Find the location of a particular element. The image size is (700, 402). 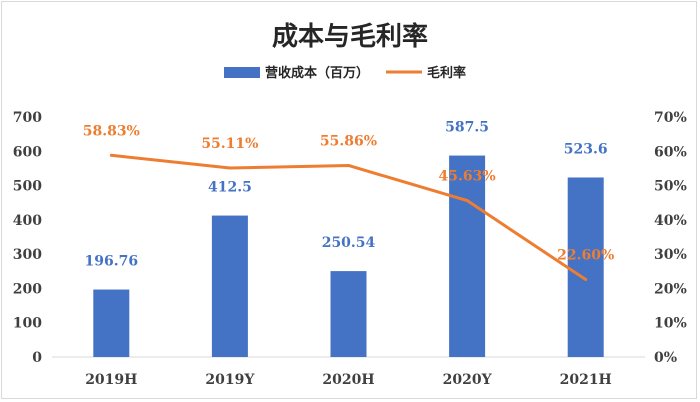

line-data-label: 45.63% is located at coordinates (467, 177).